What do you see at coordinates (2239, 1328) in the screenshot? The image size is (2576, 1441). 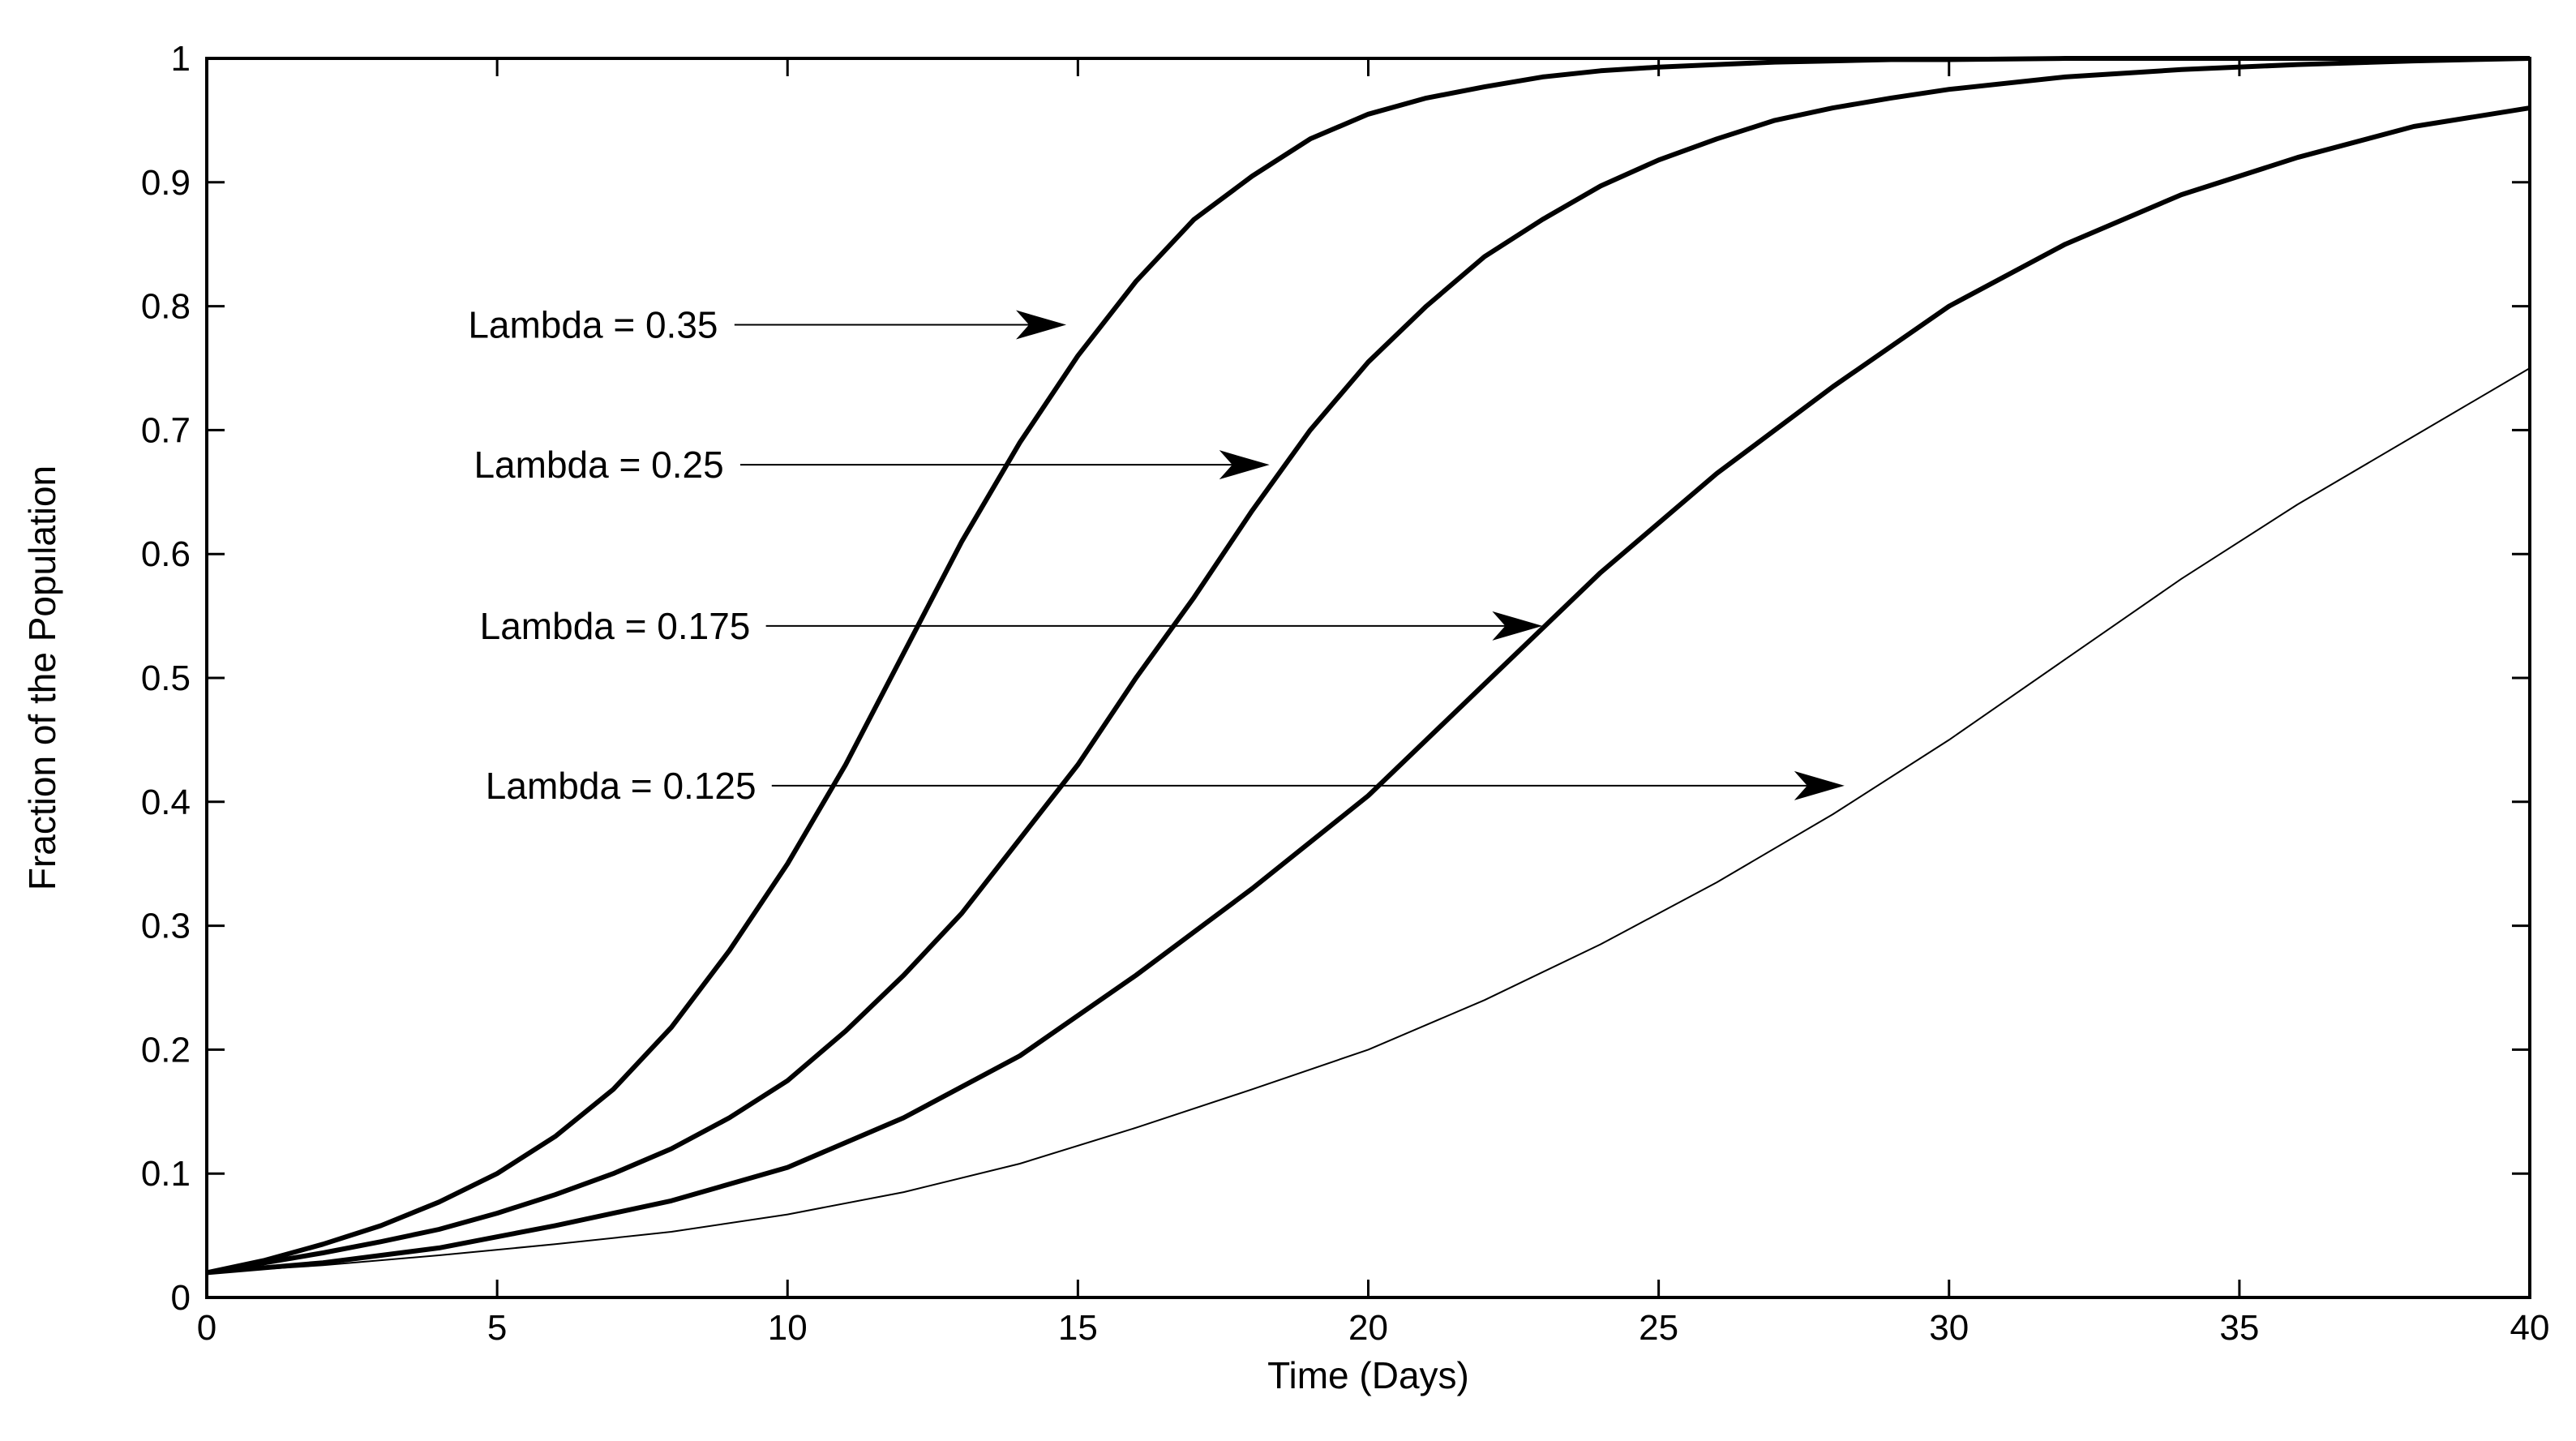 I see `x-tick-label: 35` at bounding box center [2239, 1328].